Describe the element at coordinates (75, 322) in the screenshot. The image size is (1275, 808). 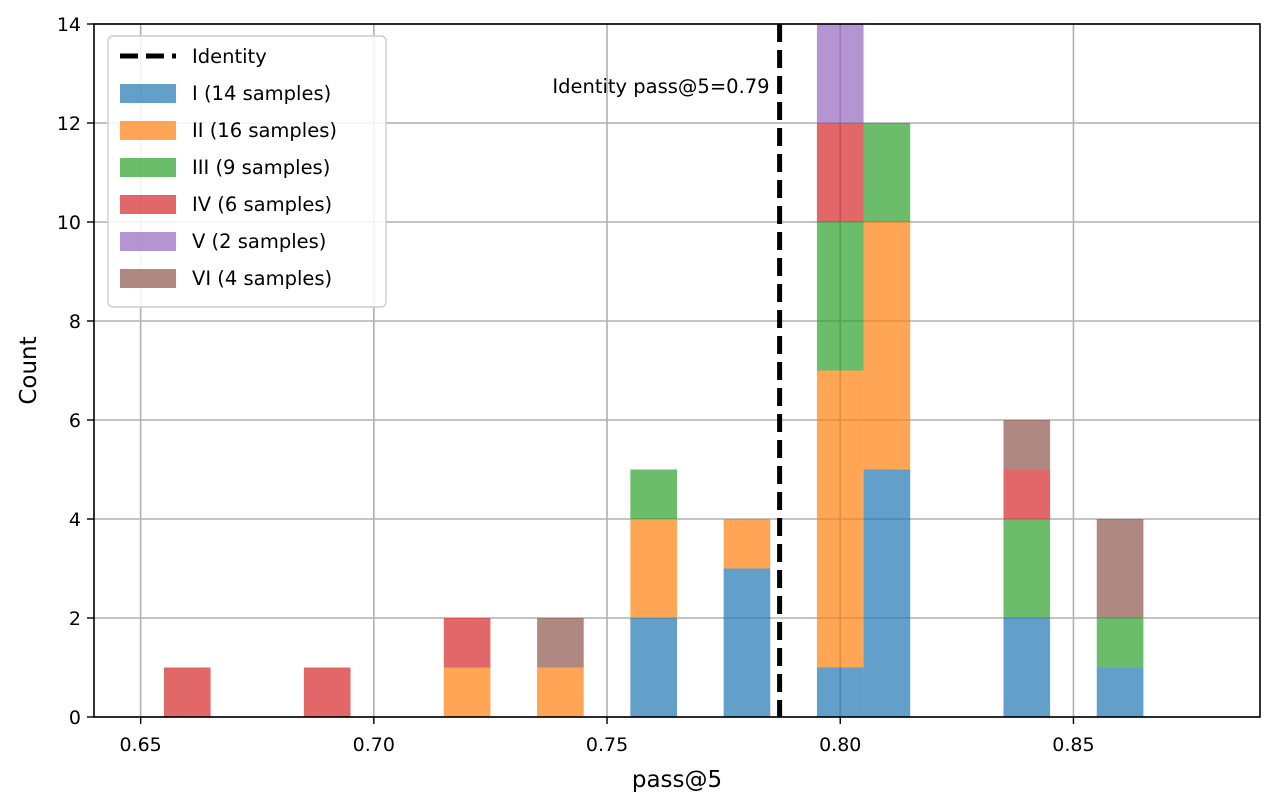
I see `y-tick-label: 8` at that location.